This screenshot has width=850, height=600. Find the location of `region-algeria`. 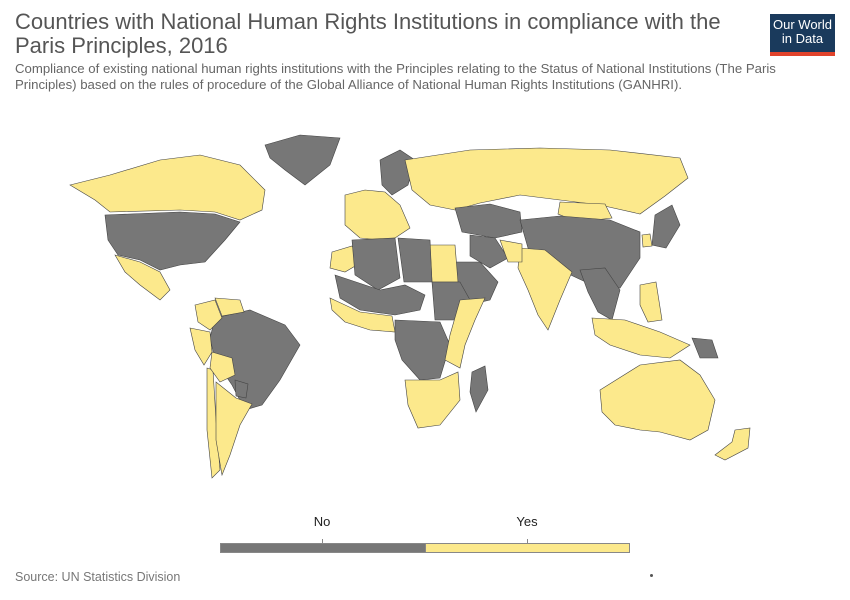

region-algeria is located at coordinates (376, 264).